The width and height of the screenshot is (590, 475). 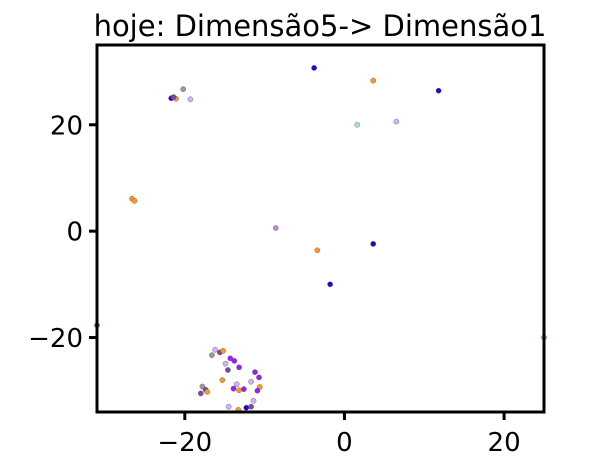 What do you see at coordinates (74, 233) in the screenshot?
I see `y-tick-label: 0` at bounding box center [74, 233].